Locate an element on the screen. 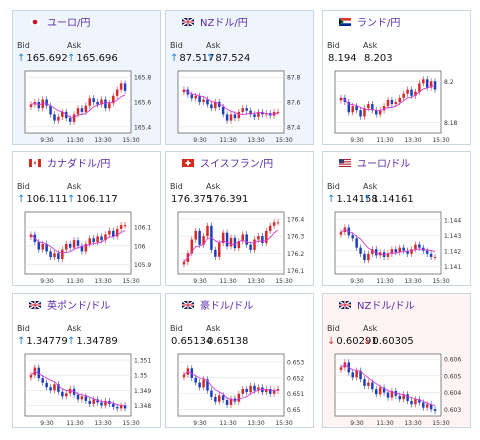  price-chart: 1.351 1.35 1.349 1.348 9:30 11:30 13:30 15:30 is located at coordinates (91, 394).